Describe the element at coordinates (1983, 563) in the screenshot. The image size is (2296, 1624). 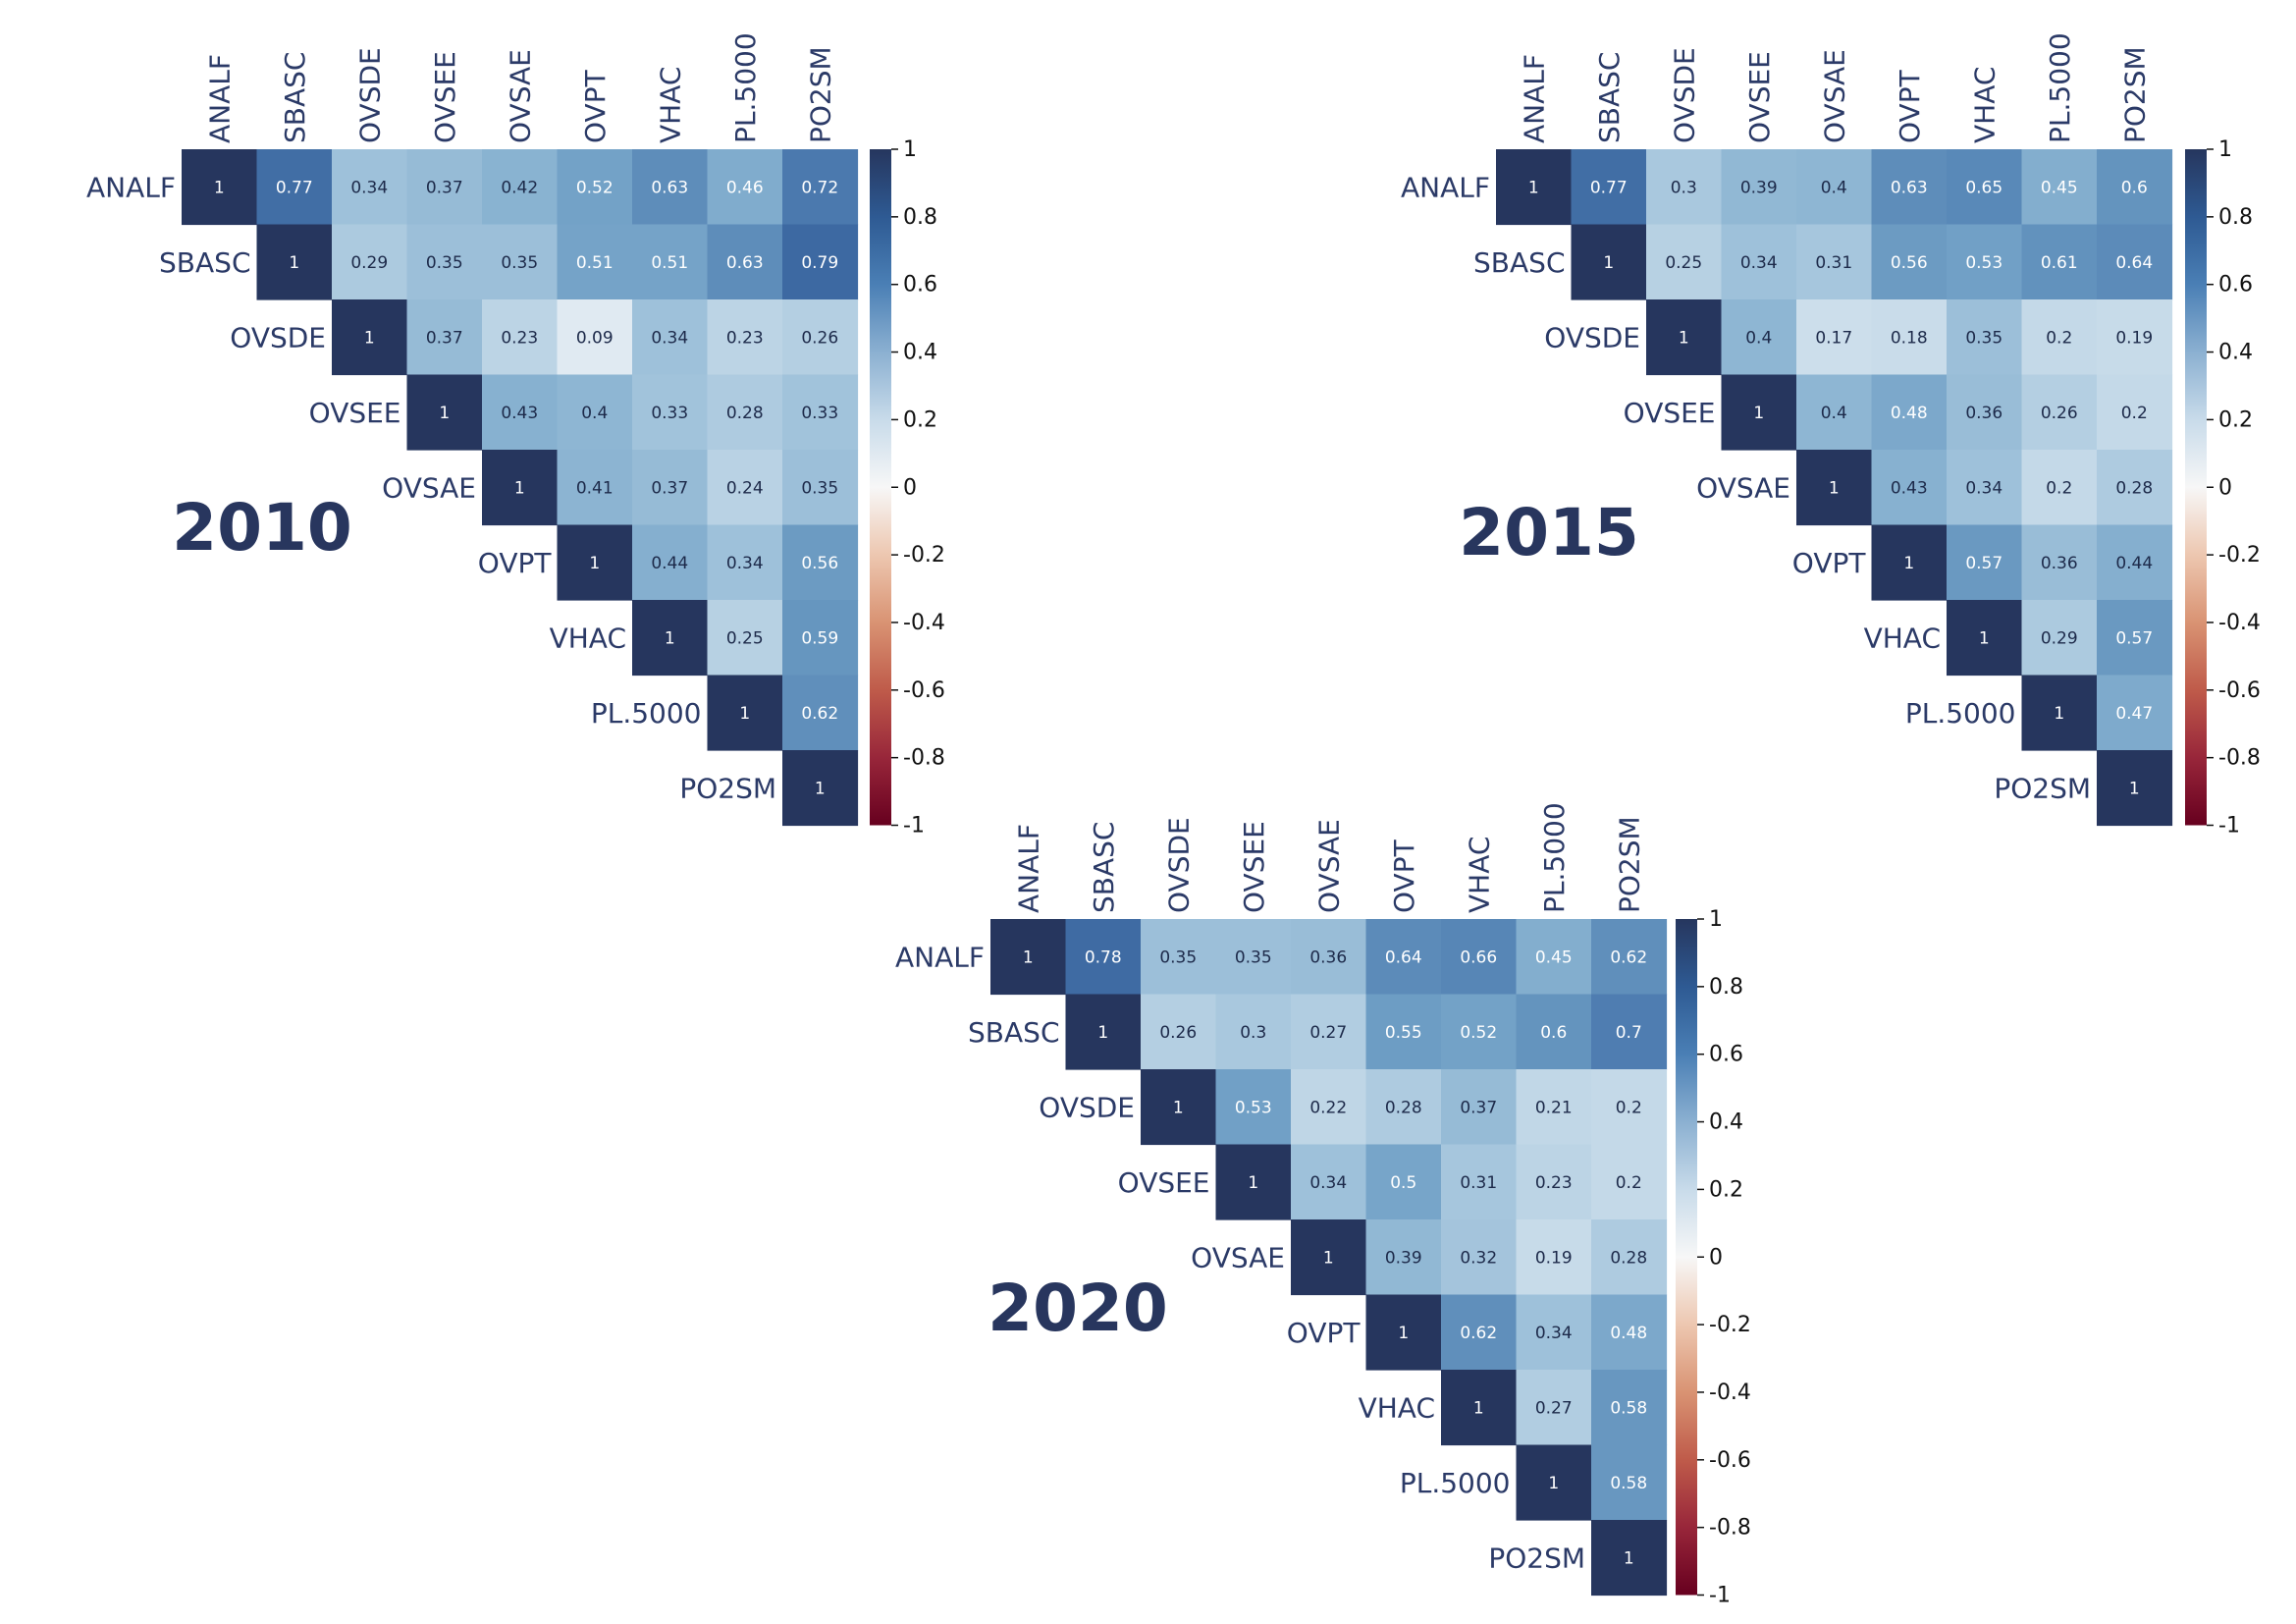
I see `cell-value-label: 0.57` at that location.